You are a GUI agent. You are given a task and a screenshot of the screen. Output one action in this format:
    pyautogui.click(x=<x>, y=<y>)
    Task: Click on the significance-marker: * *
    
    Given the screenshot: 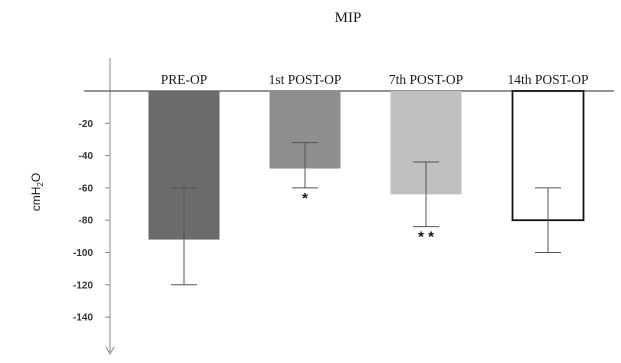 What is the action you would take?
    pyautogui.click(x=426, y=237)
    